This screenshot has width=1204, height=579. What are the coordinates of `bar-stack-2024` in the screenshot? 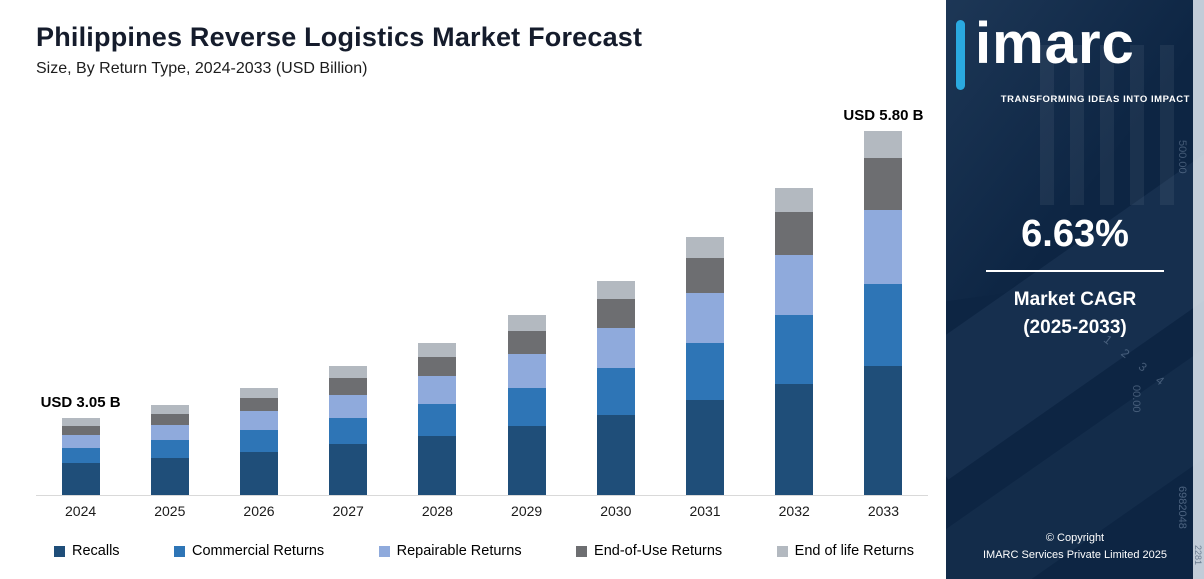 It's located at (80, 456).